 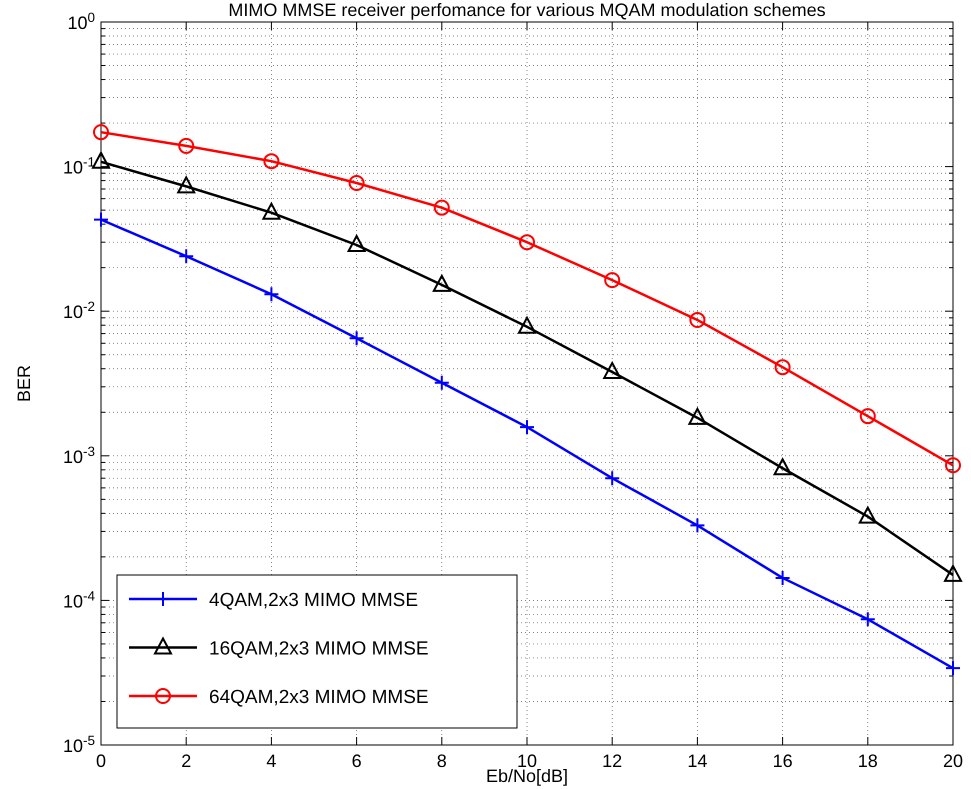 What do you see at coordinates (78, 455) in the screenshot?
I see `y-tick-label: 10$^{-3}$` at bounding box center [78, 455].